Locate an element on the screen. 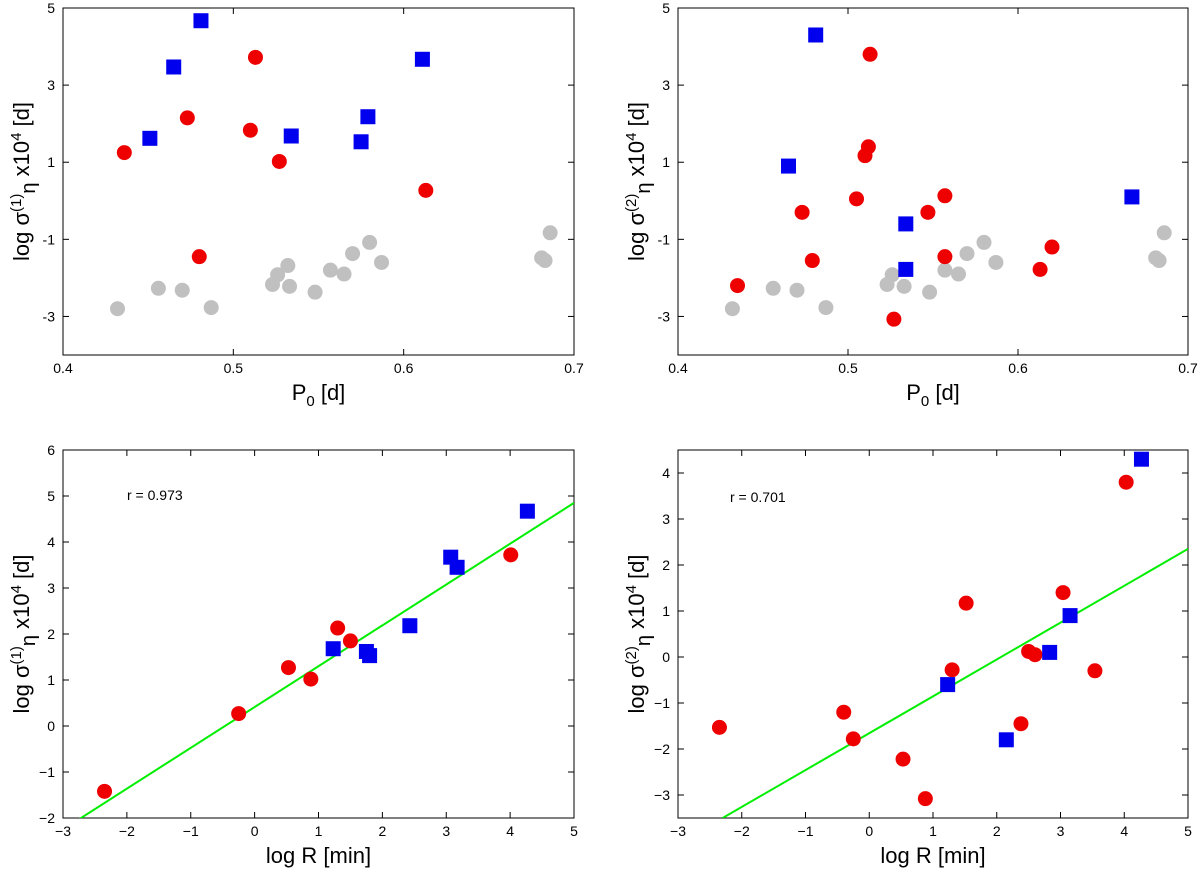  fit-line is located at coordinates (326, 660).